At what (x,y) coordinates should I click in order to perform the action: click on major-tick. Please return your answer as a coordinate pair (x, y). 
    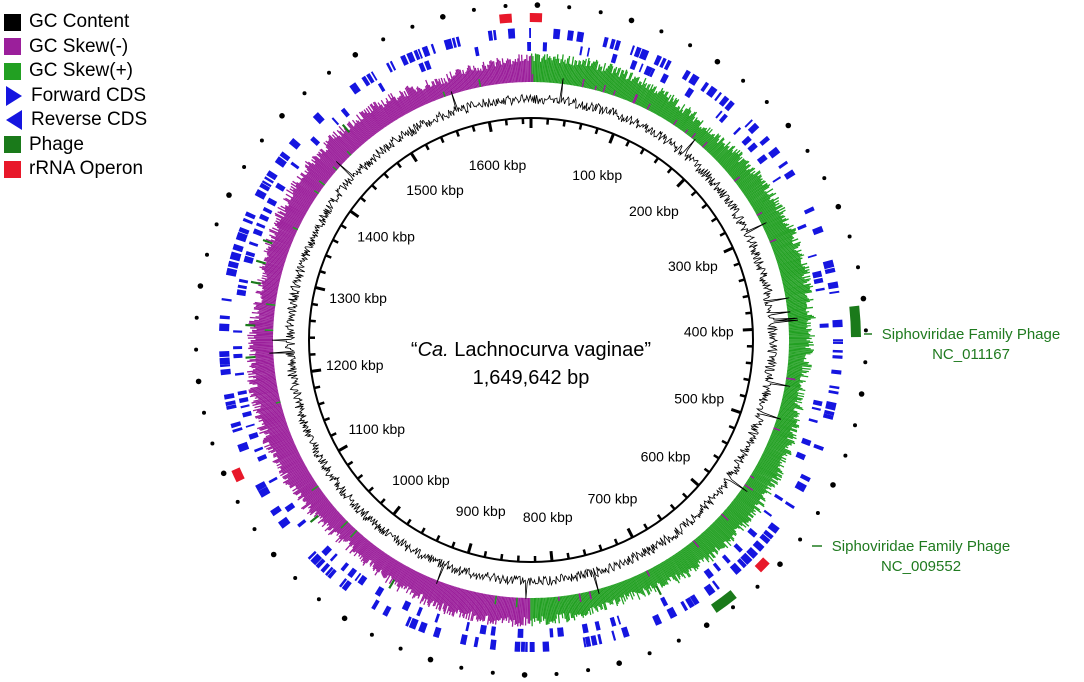
    Looking at the image, I should click on (413, 157).